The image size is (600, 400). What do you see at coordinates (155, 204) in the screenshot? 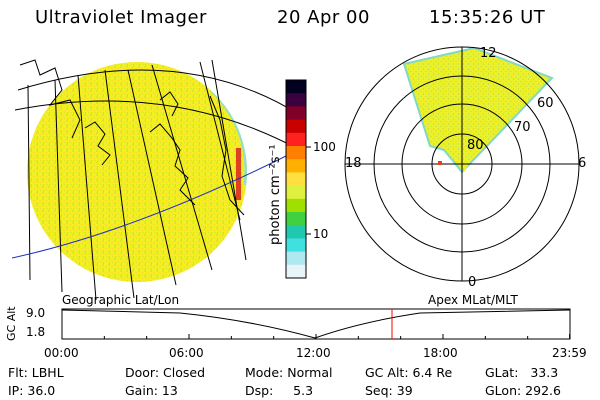
I see `latitude-line-blue` at bounding box center [155, 204].